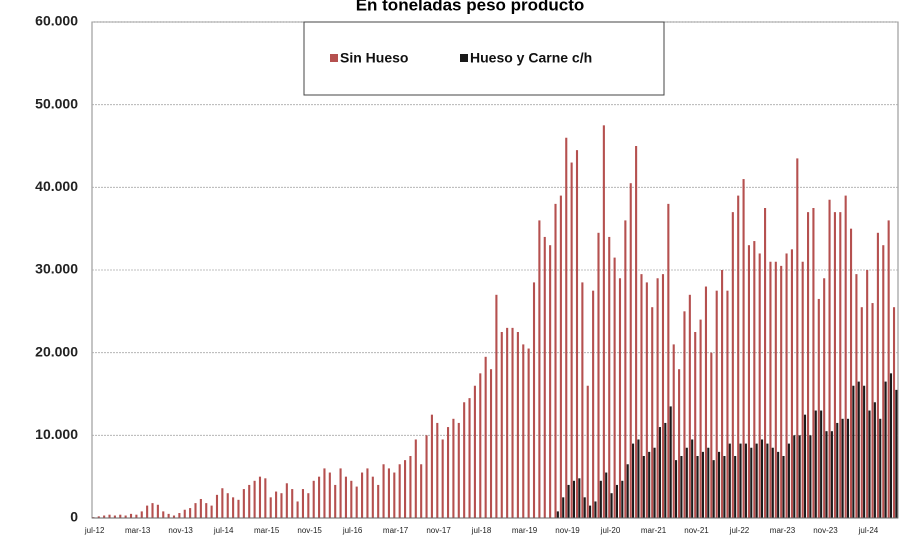  I want to click on x-tick-label: jul-18, so click(481, 530).